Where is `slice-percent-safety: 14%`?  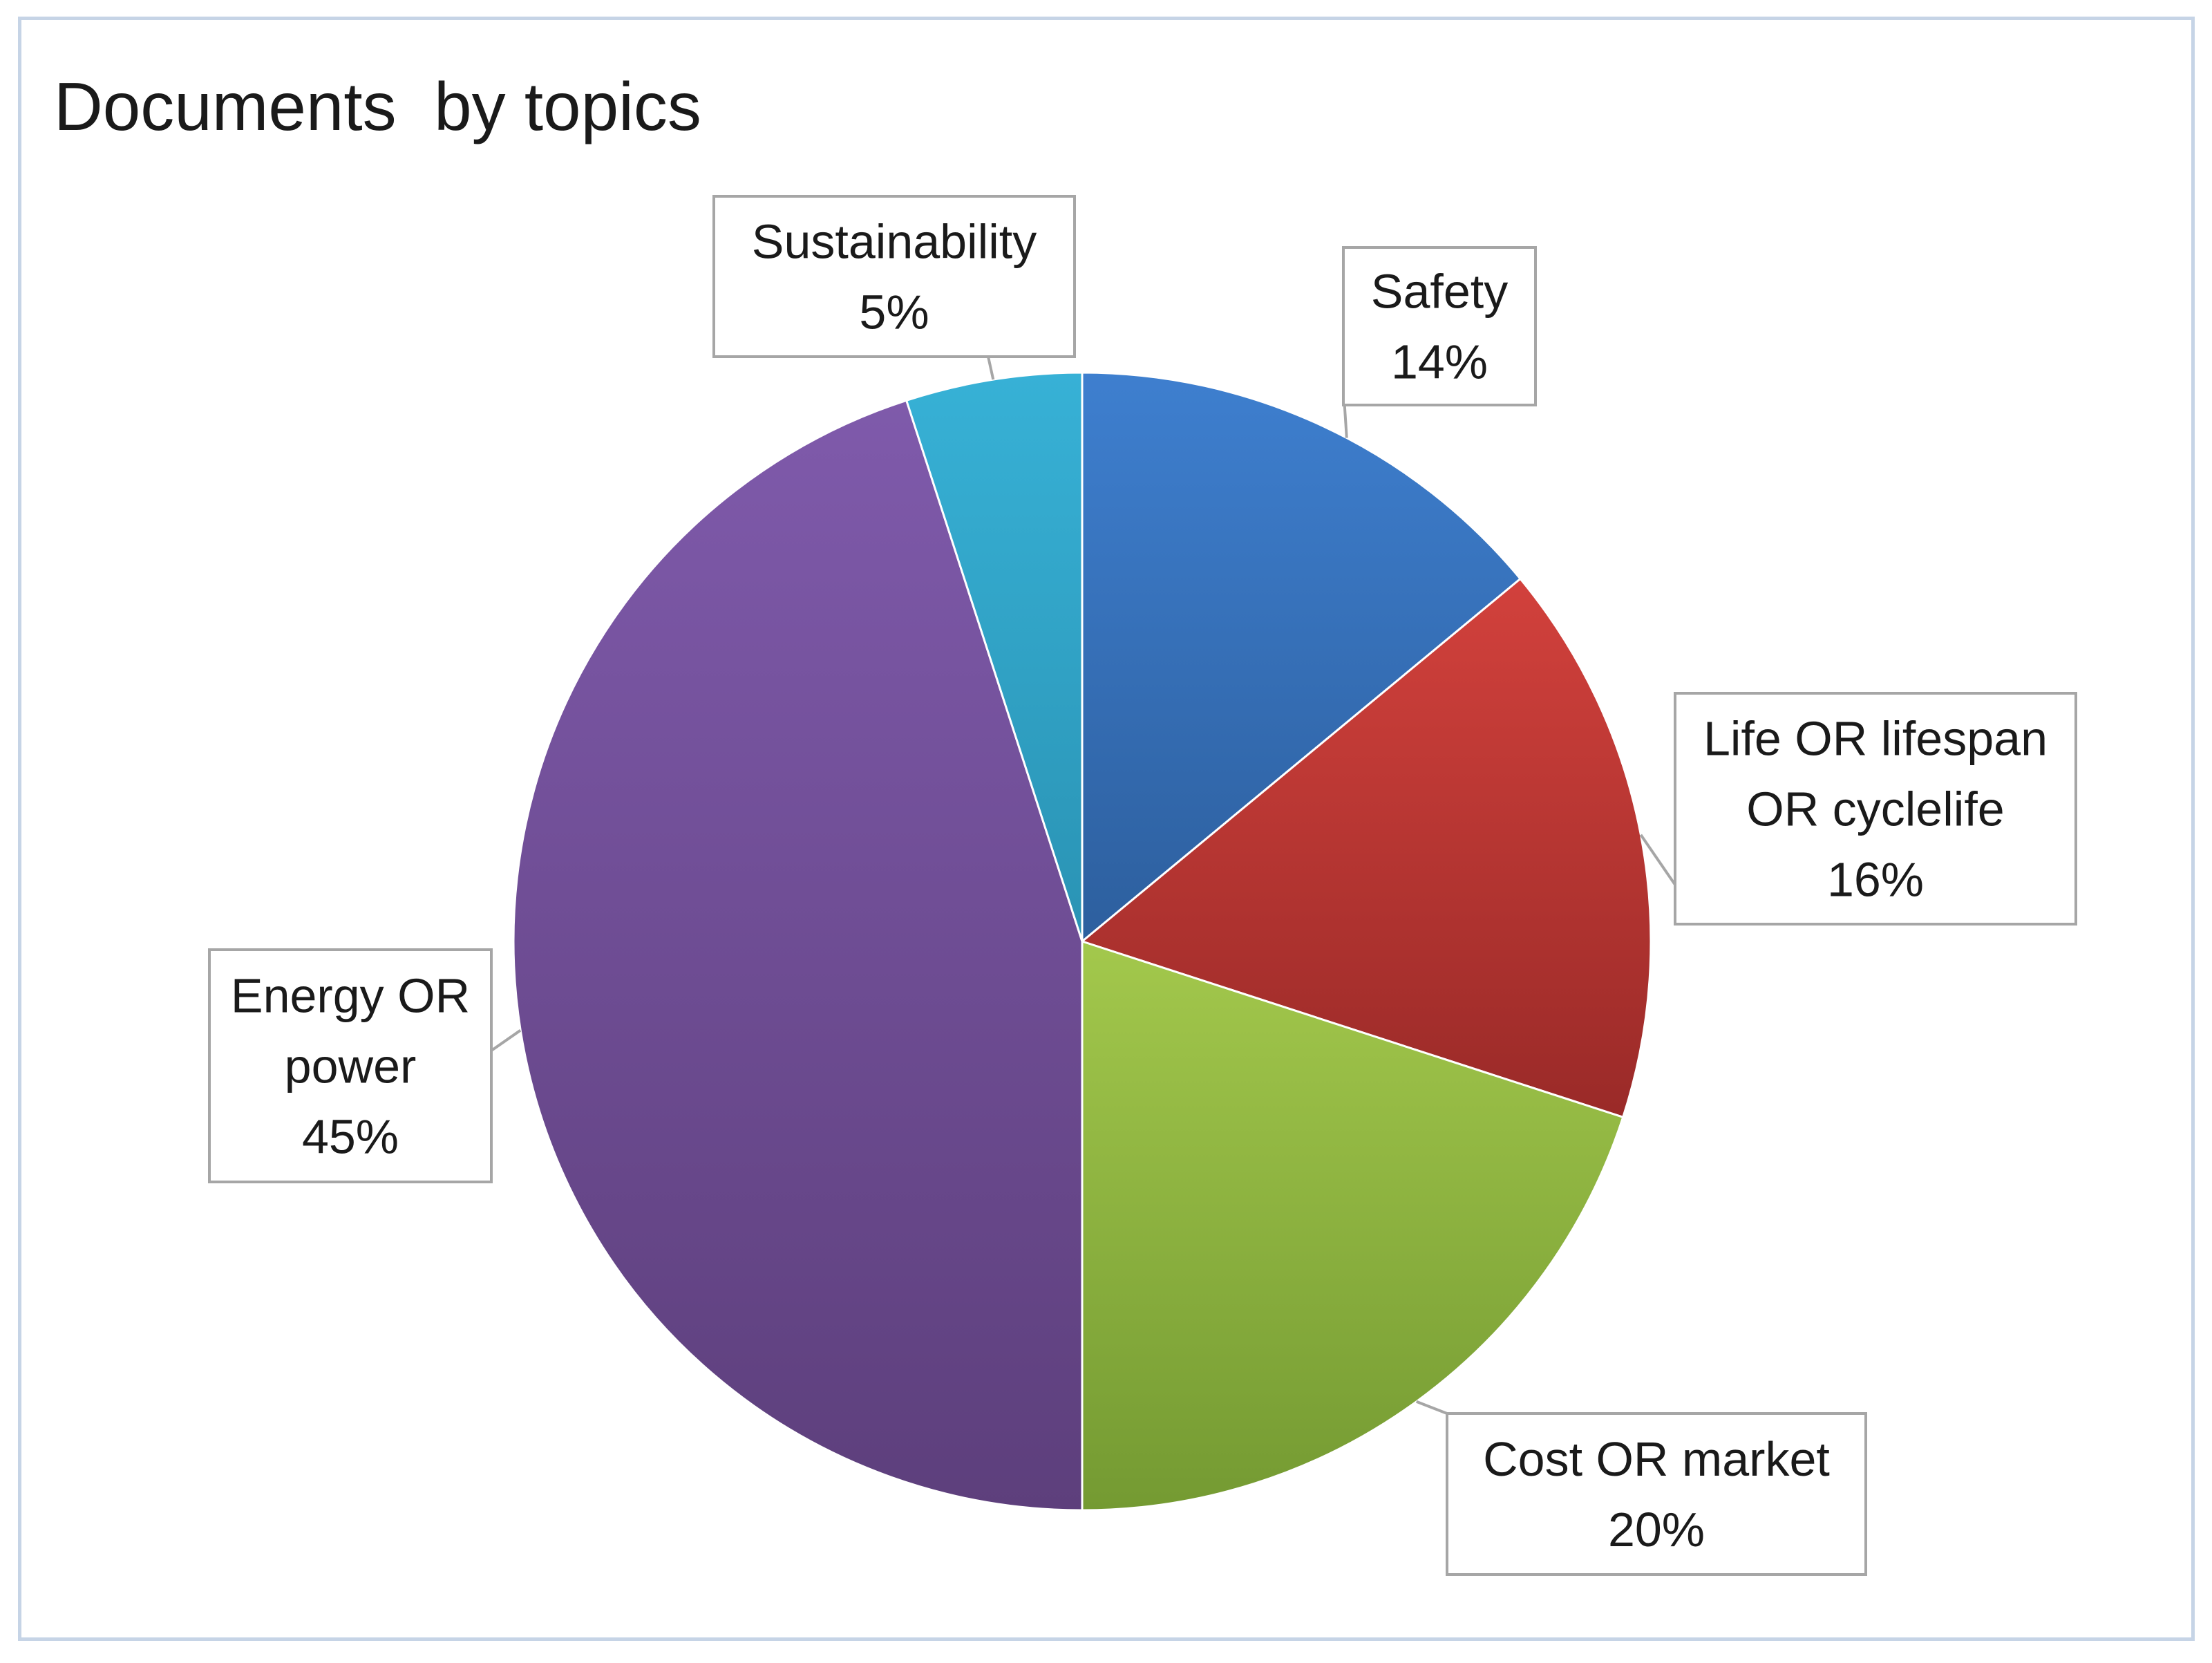 slice-percent-safety: 14% is located at coordinates (1439, 361).